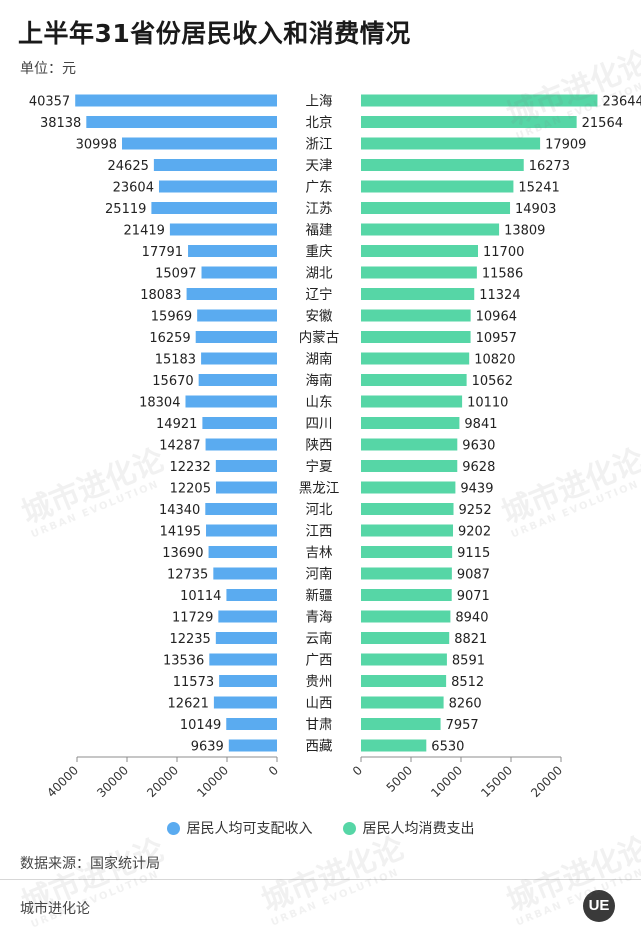 The height and width of the screenshot is (940, 641). Describe the element at coordinates (249, 829) in the screenshot. I see `legend-income-label: 居民人均可支配收入` at that location.